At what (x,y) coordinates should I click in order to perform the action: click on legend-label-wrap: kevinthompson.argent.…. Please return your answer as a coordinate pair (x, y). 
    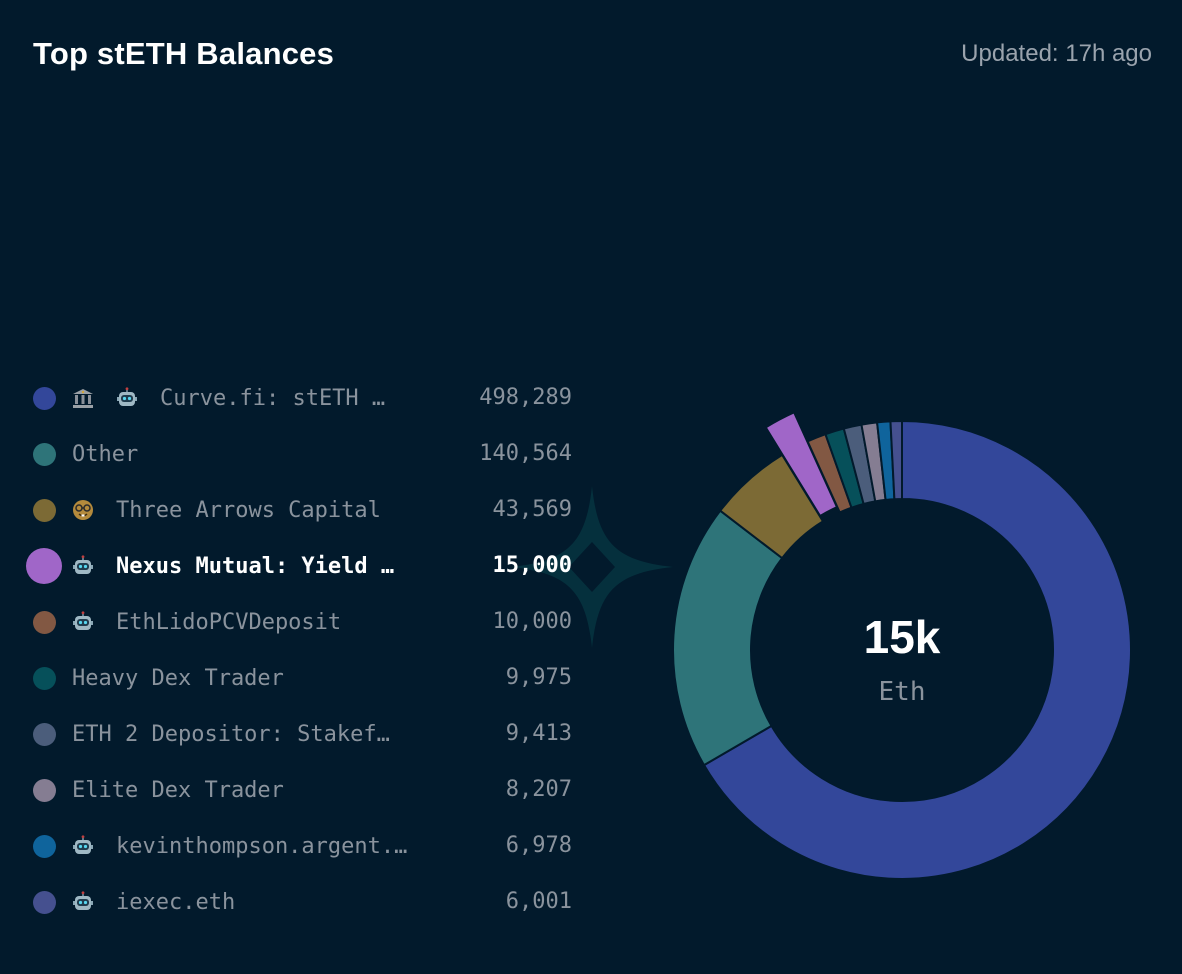
    Looking at the image, I should click on (329, 846).